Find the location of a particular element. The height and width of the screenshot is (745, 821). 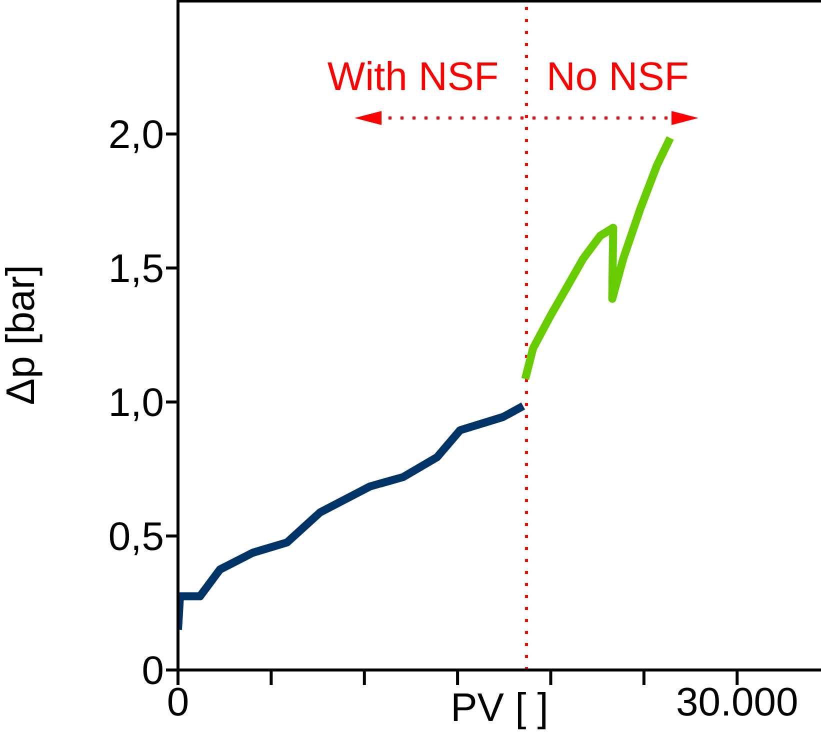

y-tick-label: 1,5 is located at coordinates (136, 269).